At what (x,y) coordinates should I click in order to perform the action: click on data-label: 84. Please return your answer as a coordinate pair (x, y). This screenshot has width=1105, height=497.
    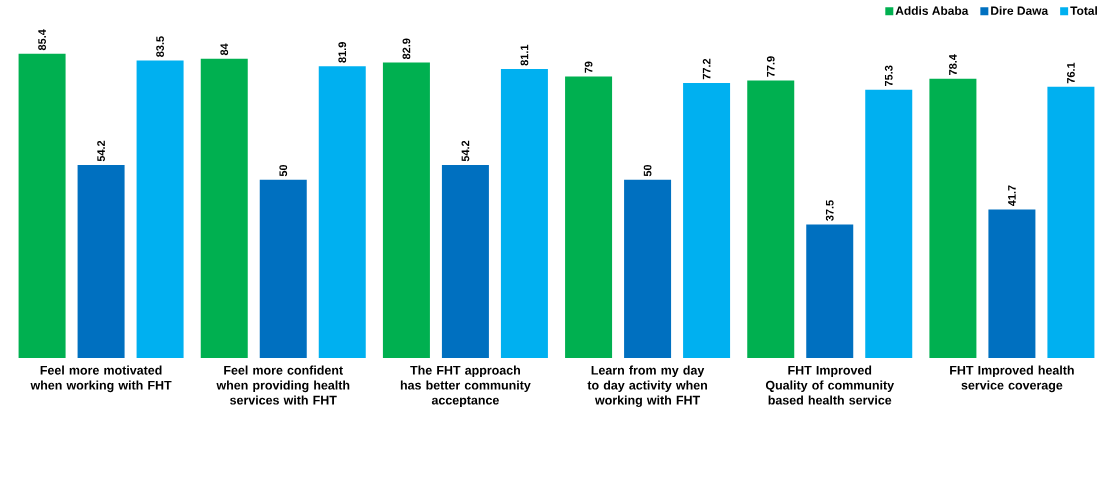
    Looking at the image, I should click on (224, 49).